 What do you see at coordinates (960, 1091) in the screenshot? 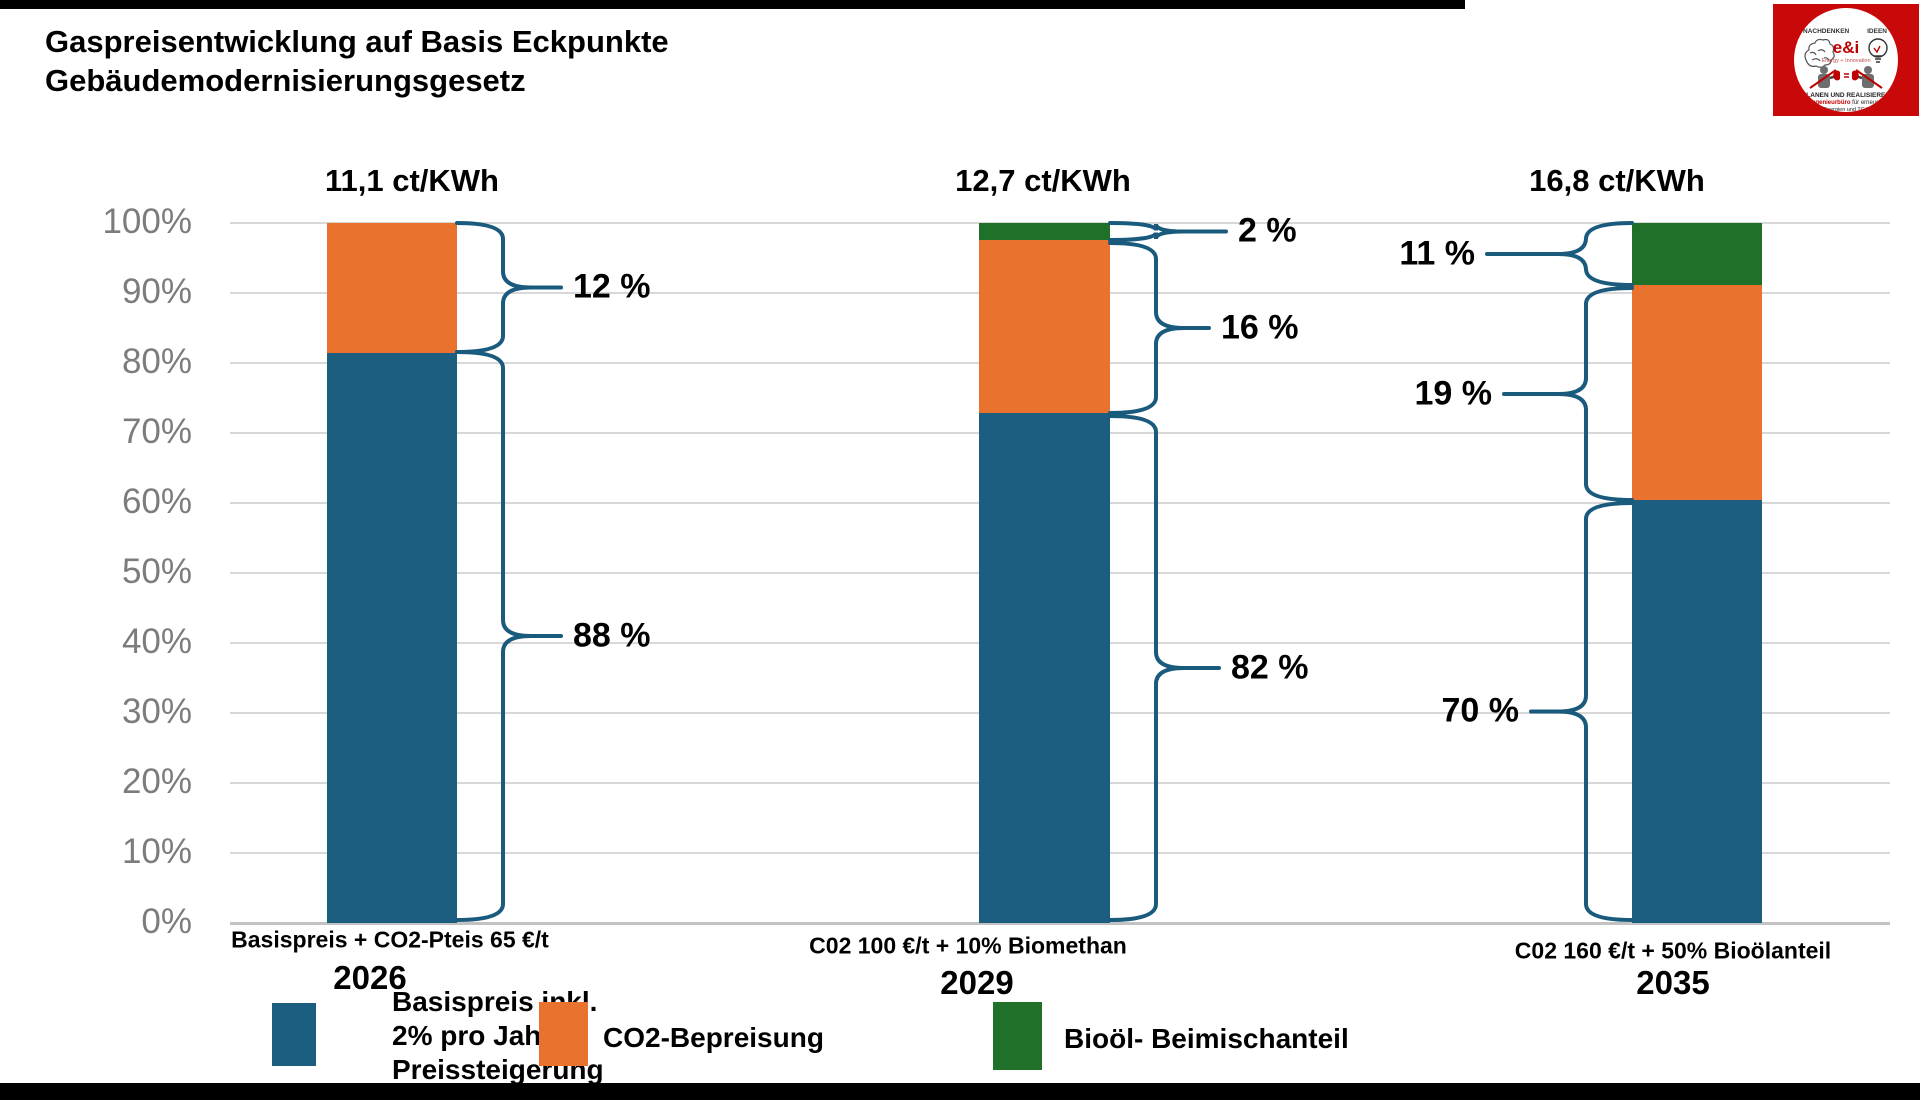
I see `bottom-border-bar` at bounding box center [960, 1091].